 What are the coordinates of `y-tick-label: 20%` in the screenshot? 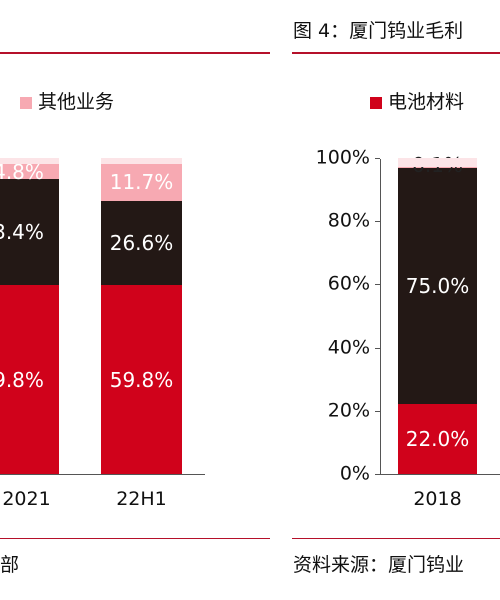 It's located at (348, 410).